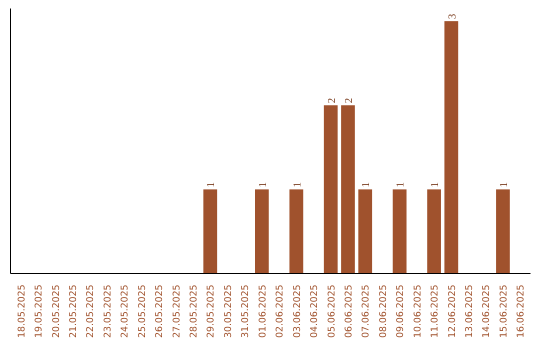 Image resolution: width=540 pixels, height=340 pixels. I want to click on x-tick-label: 23.05.2025, so click(108, 311).